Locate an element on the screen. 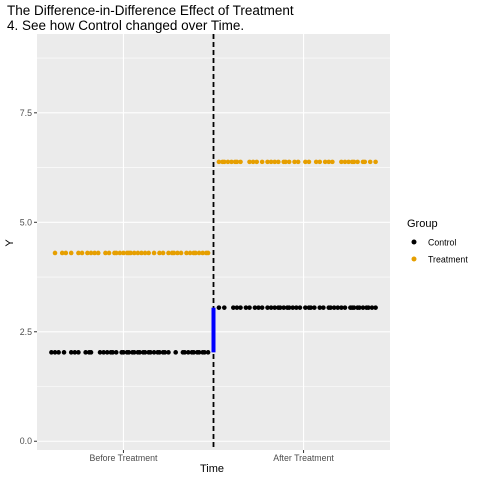 The height and width of the screenshot is (485, 480). y-tick-label: 5.0 is located at coordinates (26, 222).